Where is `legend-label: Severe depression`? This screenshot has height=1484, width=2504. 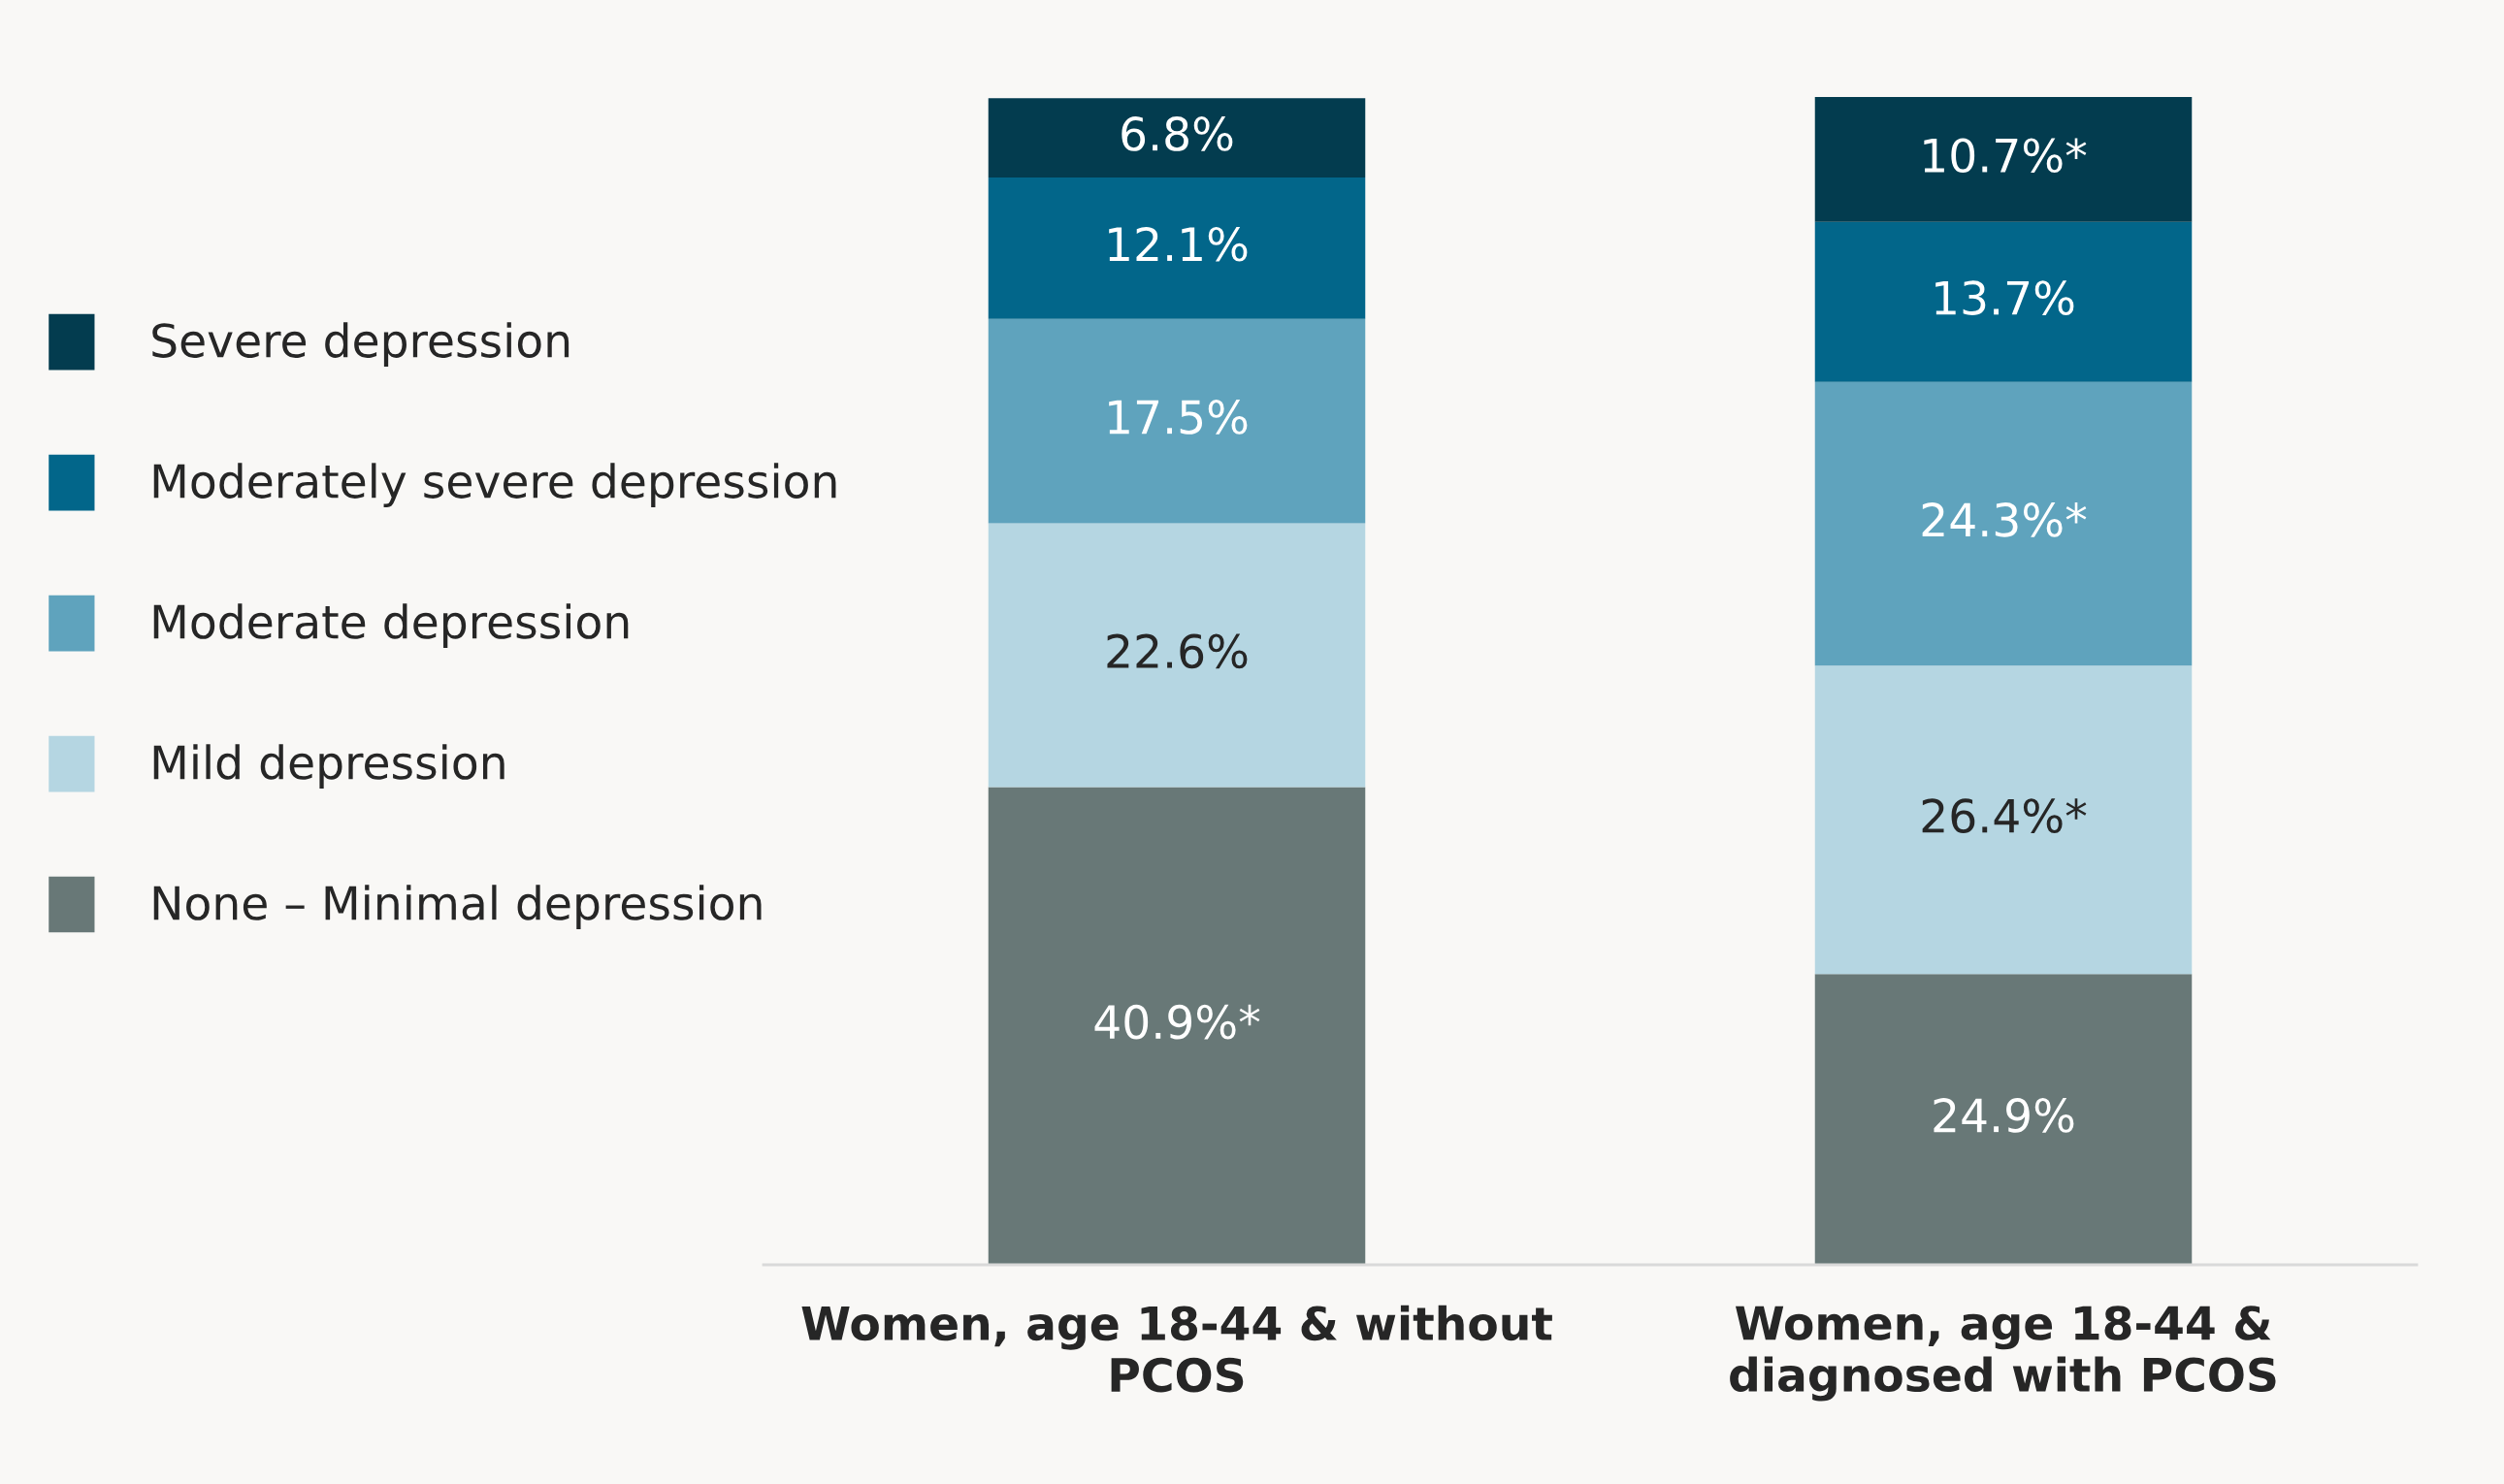
legend-label: Severe depression is located at coordinates (360, 345).